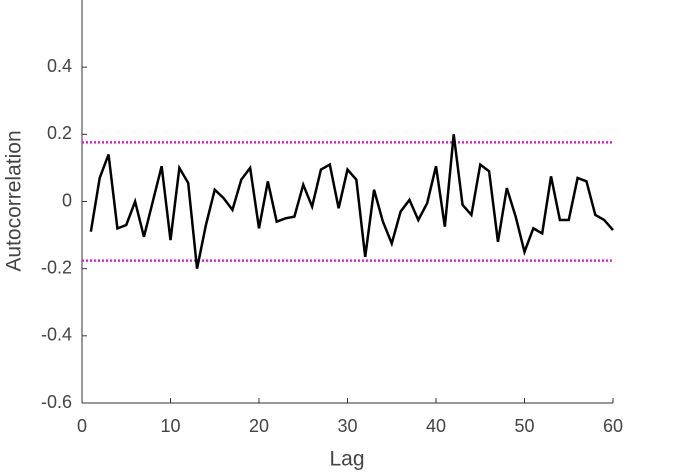 The height and width of the screenshot is (475, 675). Describe the element at coordinates (170, 426) in the screenshot. I see `x-tick-label: 10` at that location.